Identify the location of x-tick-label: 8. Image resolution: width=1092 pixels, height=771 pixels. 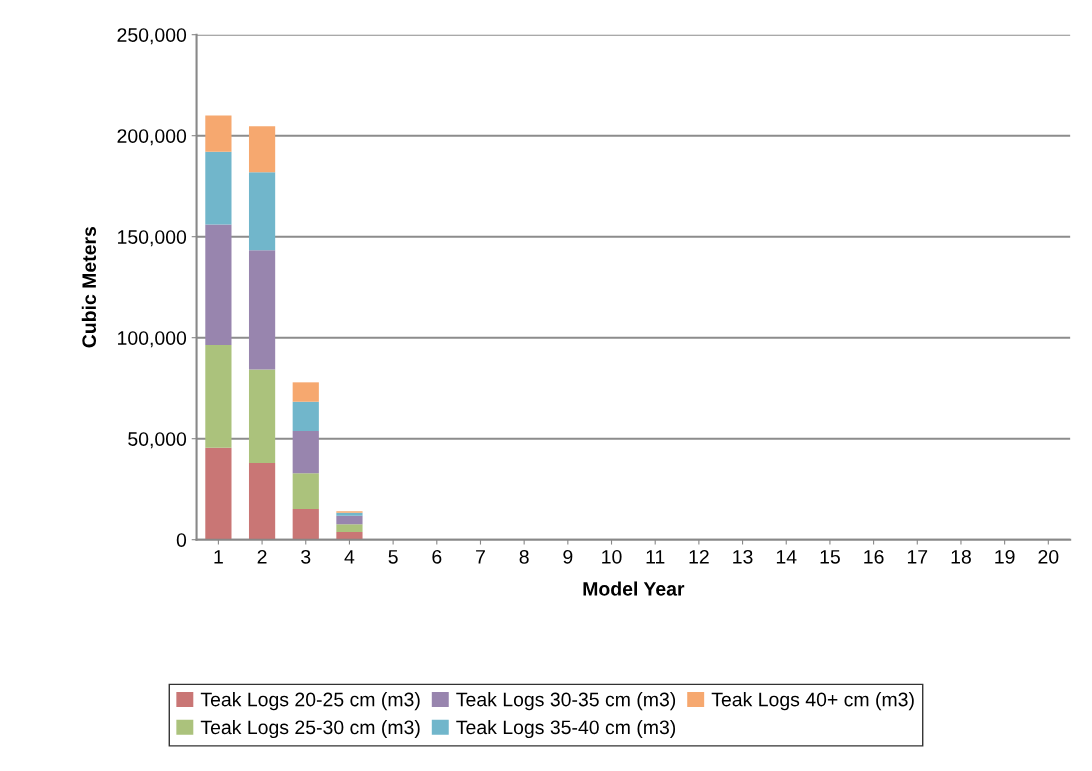
(524, 556).